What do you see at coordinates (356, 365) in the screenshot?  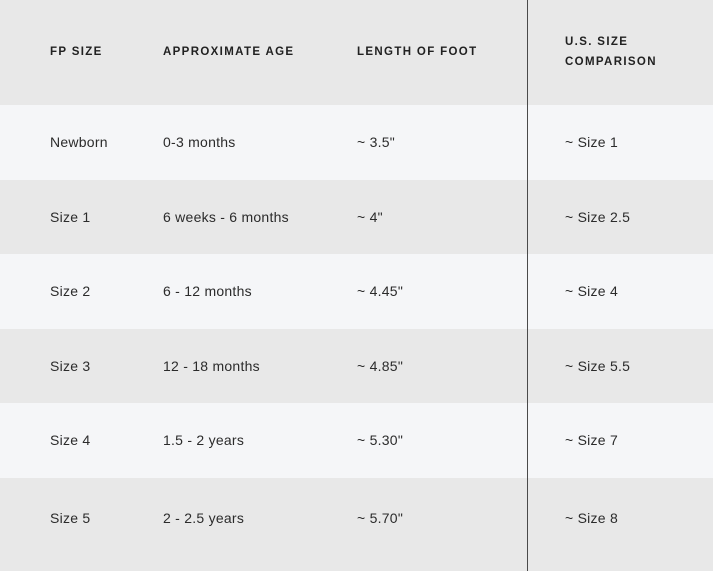 I see `table-row: Size 3 12 - 18 months ~ 4.85" ~ Size 5.5` at bounding box center [356, 365].